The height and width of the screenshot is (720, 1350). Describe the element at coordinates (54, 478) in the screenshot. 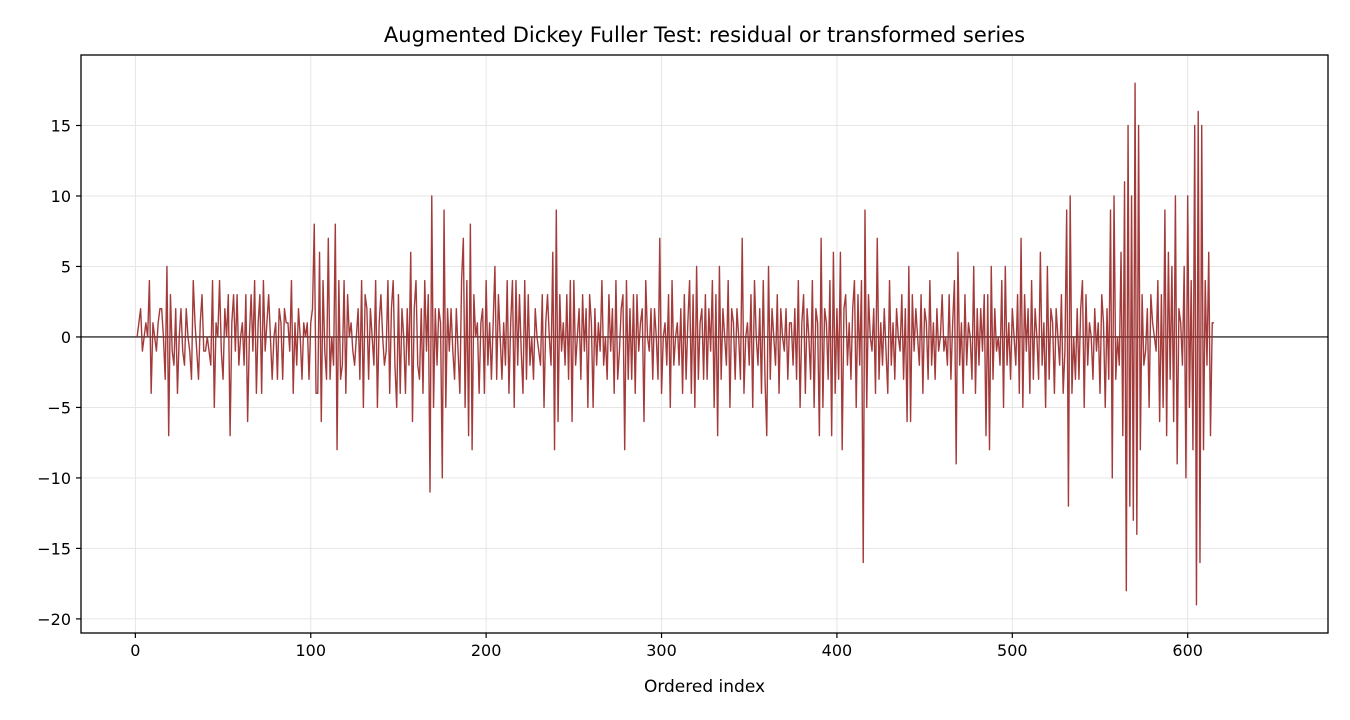

I see `y-tick-label: −10` at that location.